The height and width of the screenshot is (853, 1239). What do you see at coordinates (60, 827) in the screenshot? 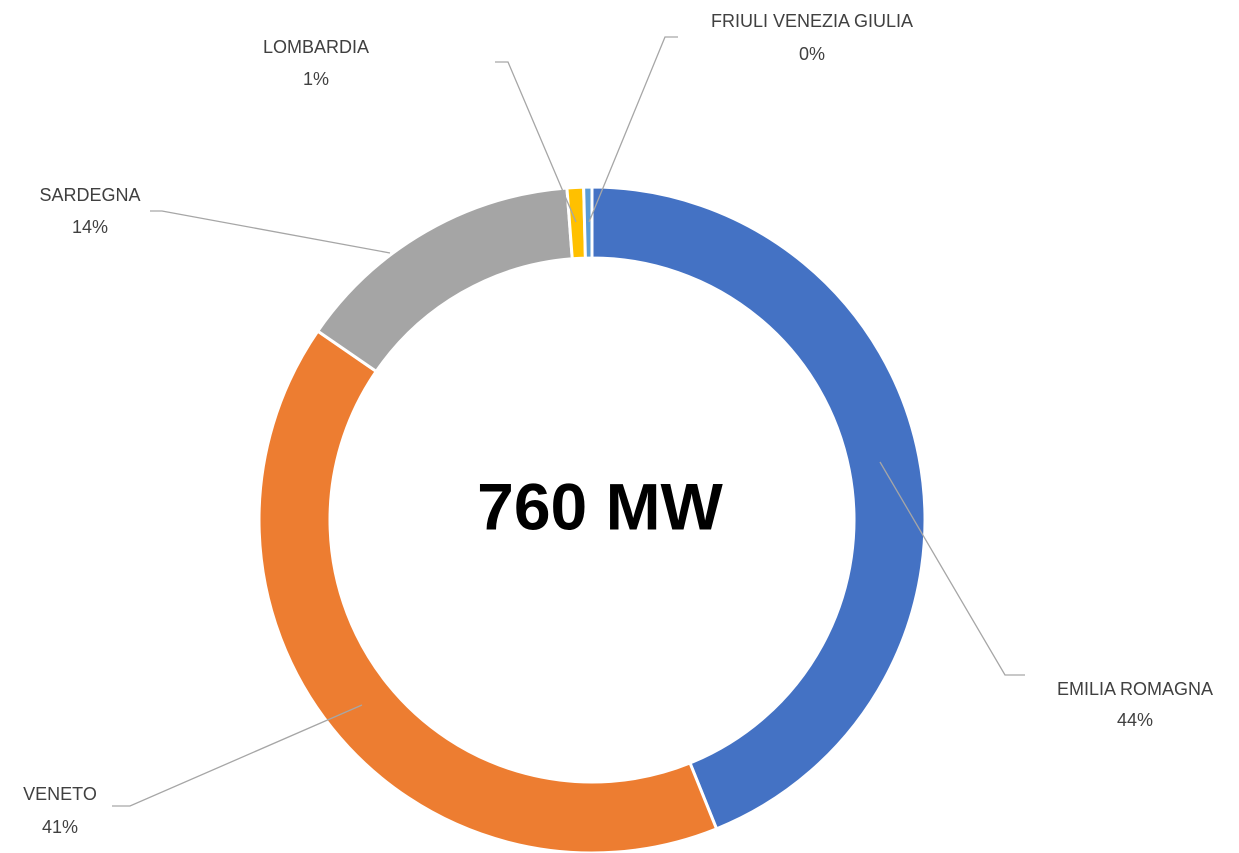
I see `slice-value-label: 41%` at bounding box center [60, 827].